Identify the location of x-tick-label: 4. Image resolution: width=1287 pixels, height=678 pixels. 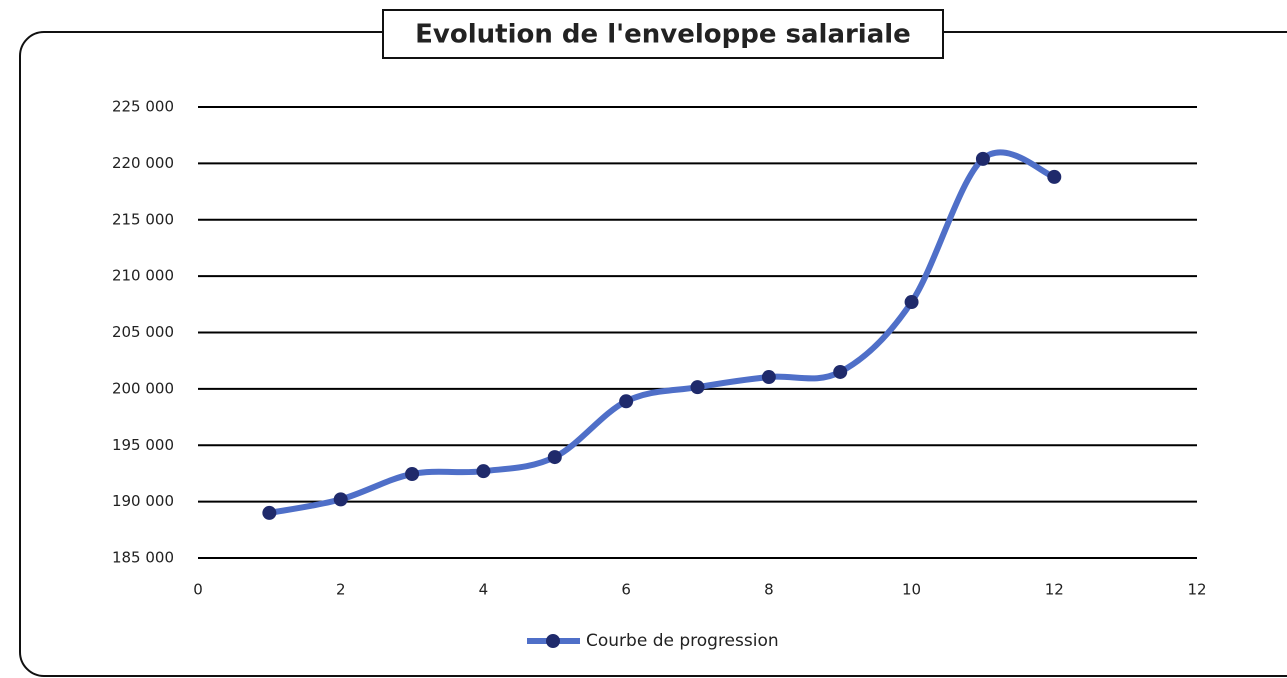
(484, 590).